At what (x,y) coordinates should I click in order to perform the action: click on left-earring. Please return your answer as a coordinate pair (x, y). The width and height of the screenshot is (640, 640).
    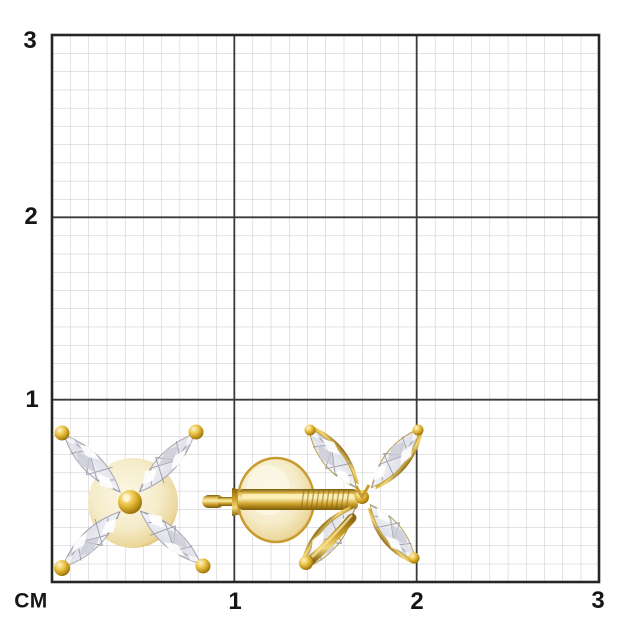
    Looking at the image, I should click on (132, 500).